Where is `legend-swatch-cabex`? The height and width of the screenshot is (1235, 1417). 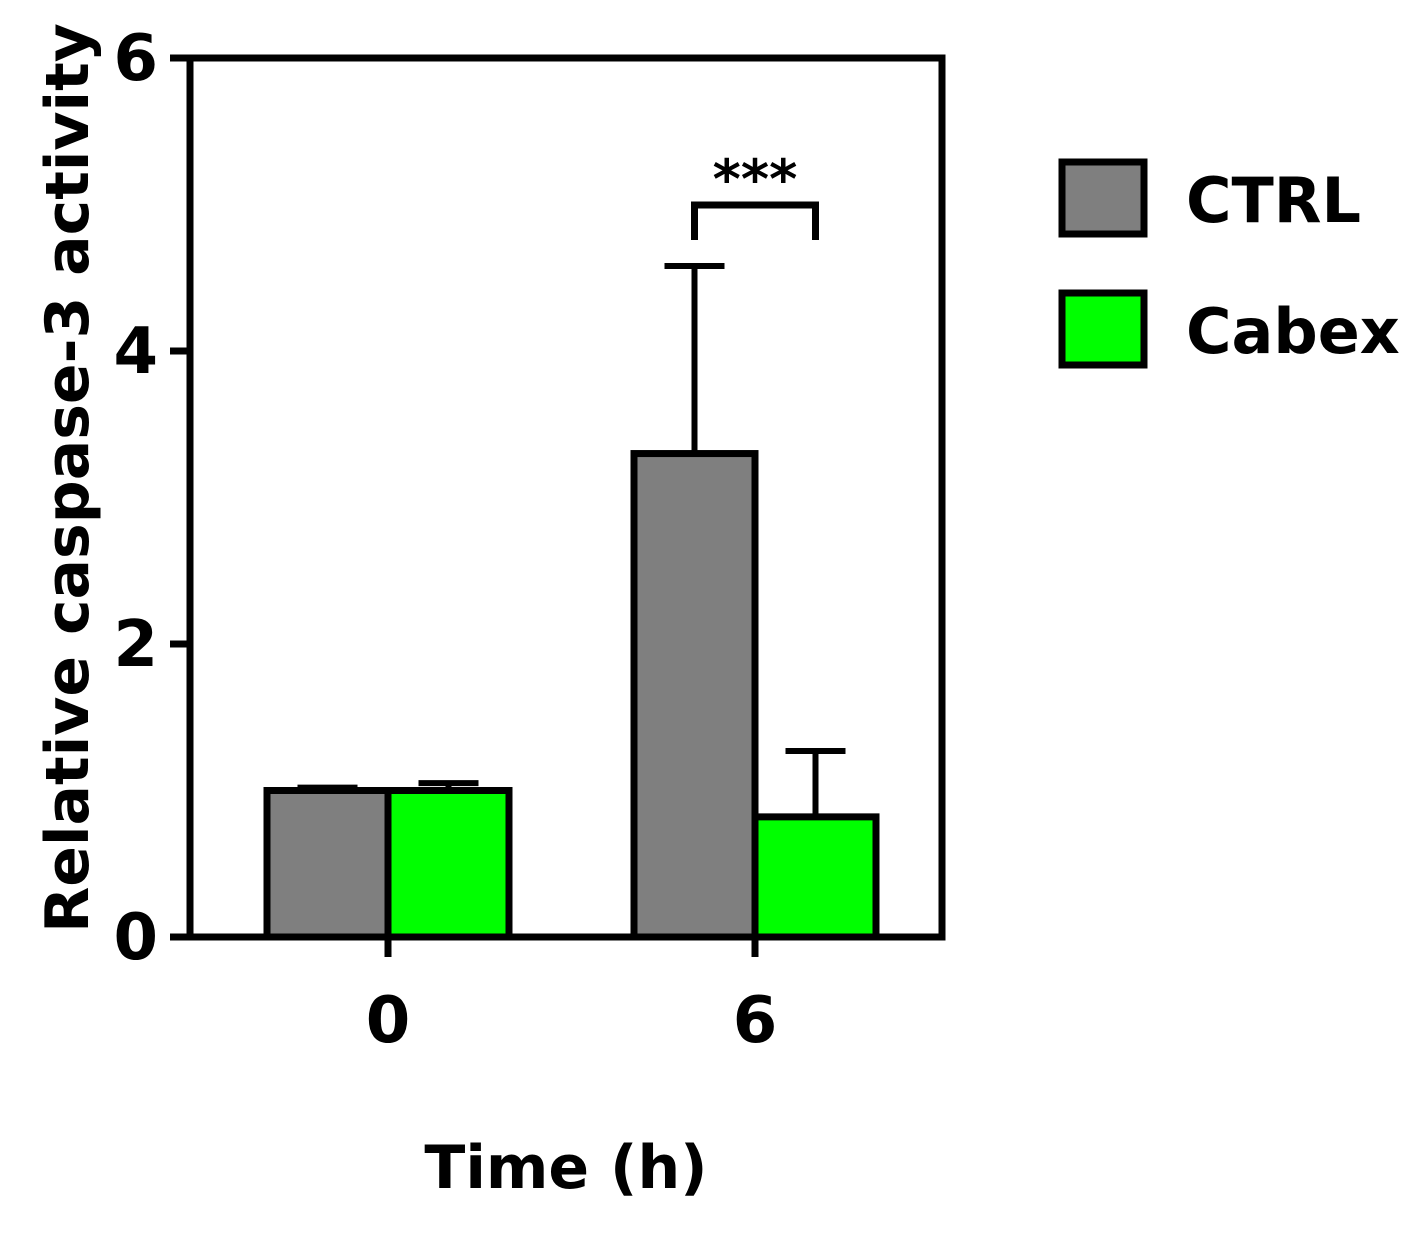
legend-swatch-cabex is located at coordinates (1103, 329).